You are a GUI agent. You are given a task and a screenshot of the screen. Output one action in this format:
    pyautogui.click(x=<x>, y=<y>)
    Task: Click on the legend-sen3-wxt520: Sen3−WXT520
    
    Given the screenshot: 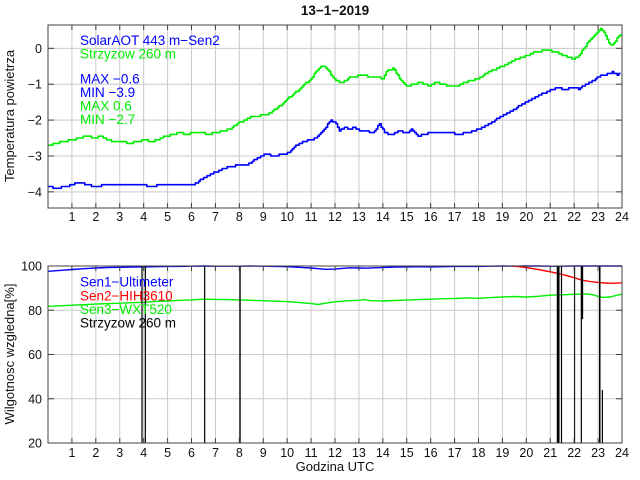 What is the action you would take?
    pyautogui.click(x=126, y=309)
    